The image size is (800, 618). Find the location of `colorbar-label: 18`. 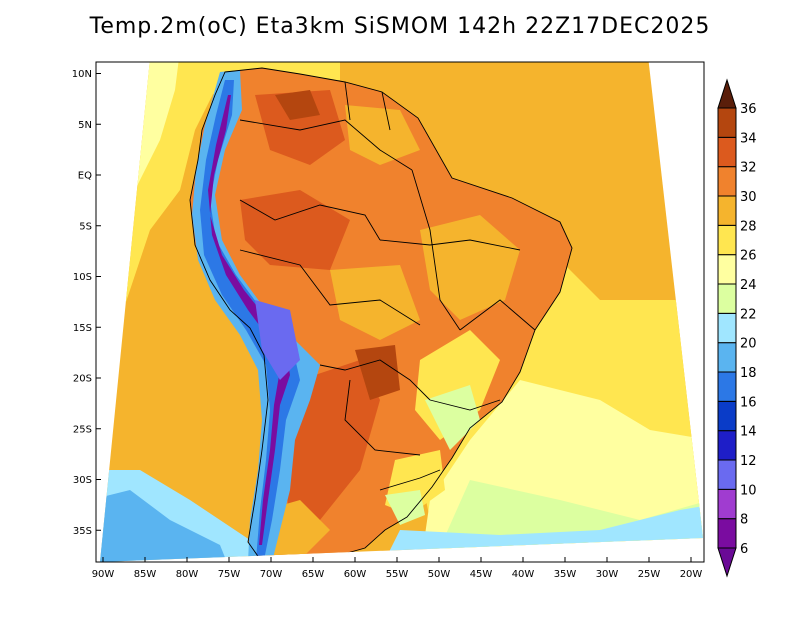

colorbar-label: 18 is located at coordinates (748, 373).